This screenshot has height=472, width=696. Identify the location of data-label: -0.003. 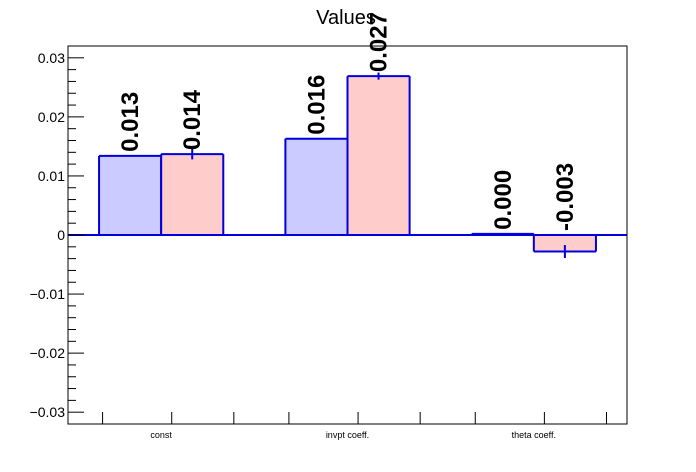
(565, 197).